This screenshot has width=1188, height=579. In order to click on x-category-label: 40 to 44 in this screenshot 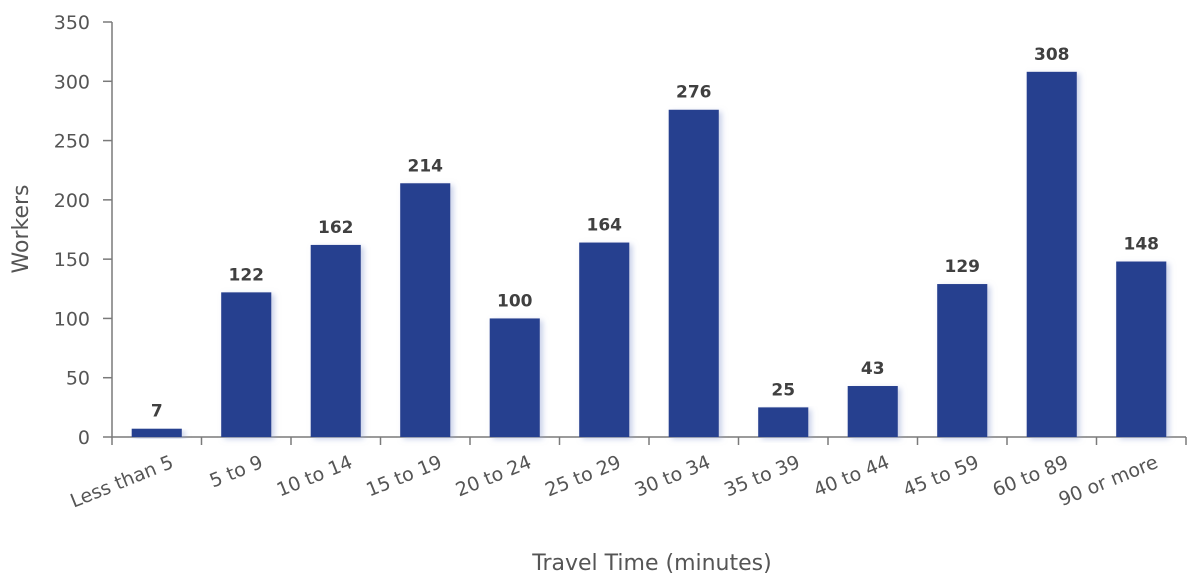, I will do `click(852, 476)`.